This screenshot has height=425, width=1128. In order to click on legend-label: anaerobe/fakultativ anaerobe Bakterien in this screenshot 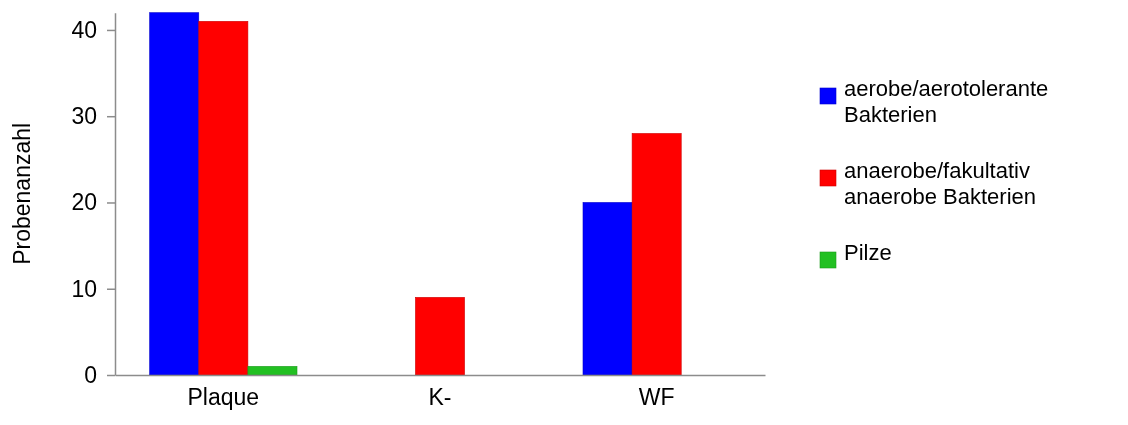, I will do `click(940, 183)`.